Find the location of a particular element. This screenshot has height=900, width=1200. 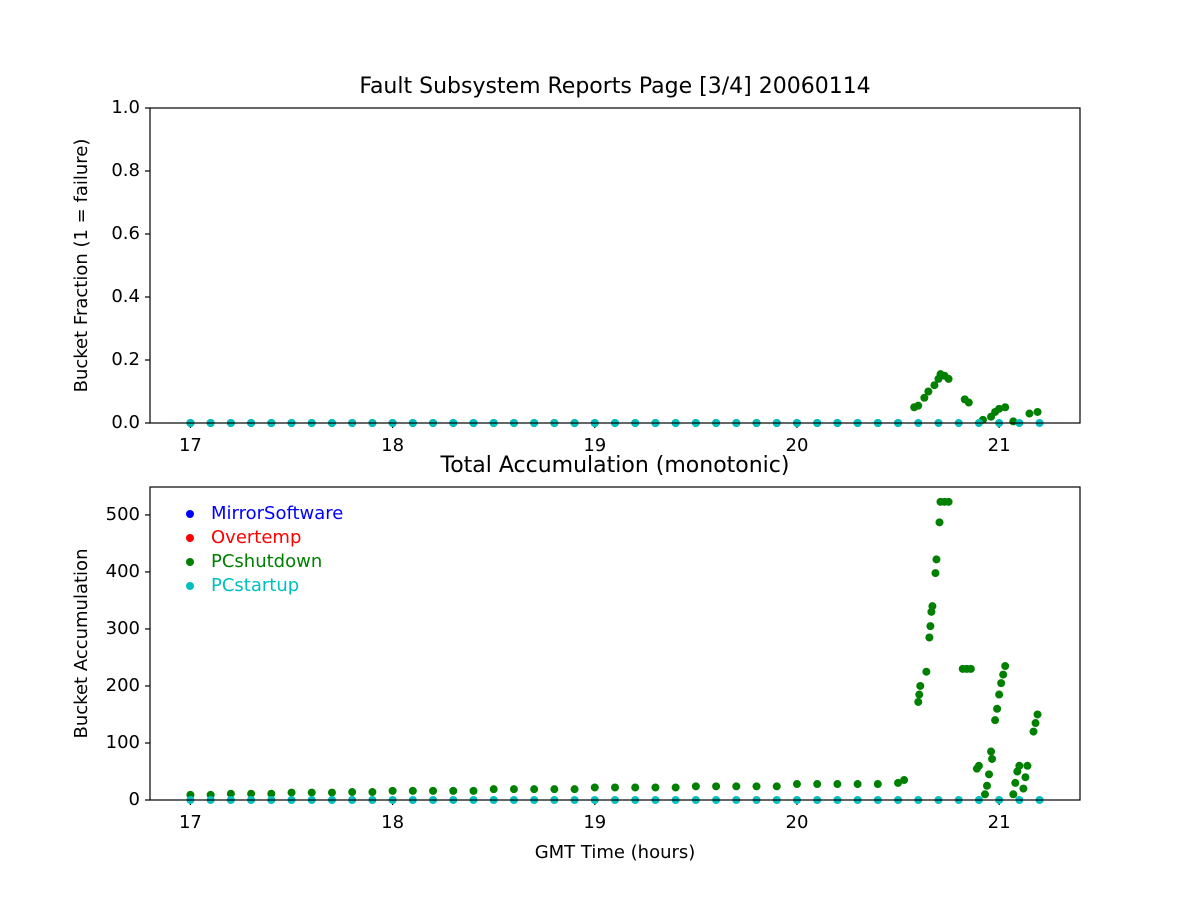

y-tick-label: 0.2 is located at coordinates (125, 359).